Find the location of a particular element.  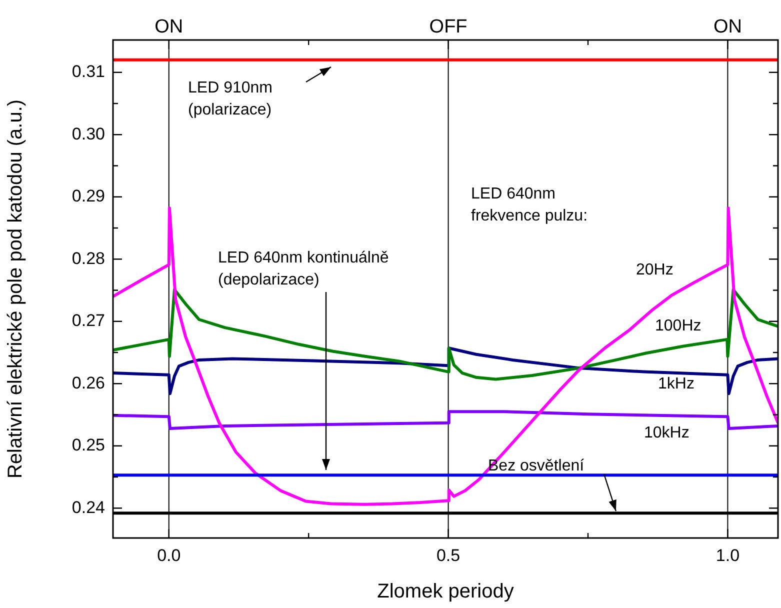

y-tick-label: 0.26 is located at coordinates (88, 382).